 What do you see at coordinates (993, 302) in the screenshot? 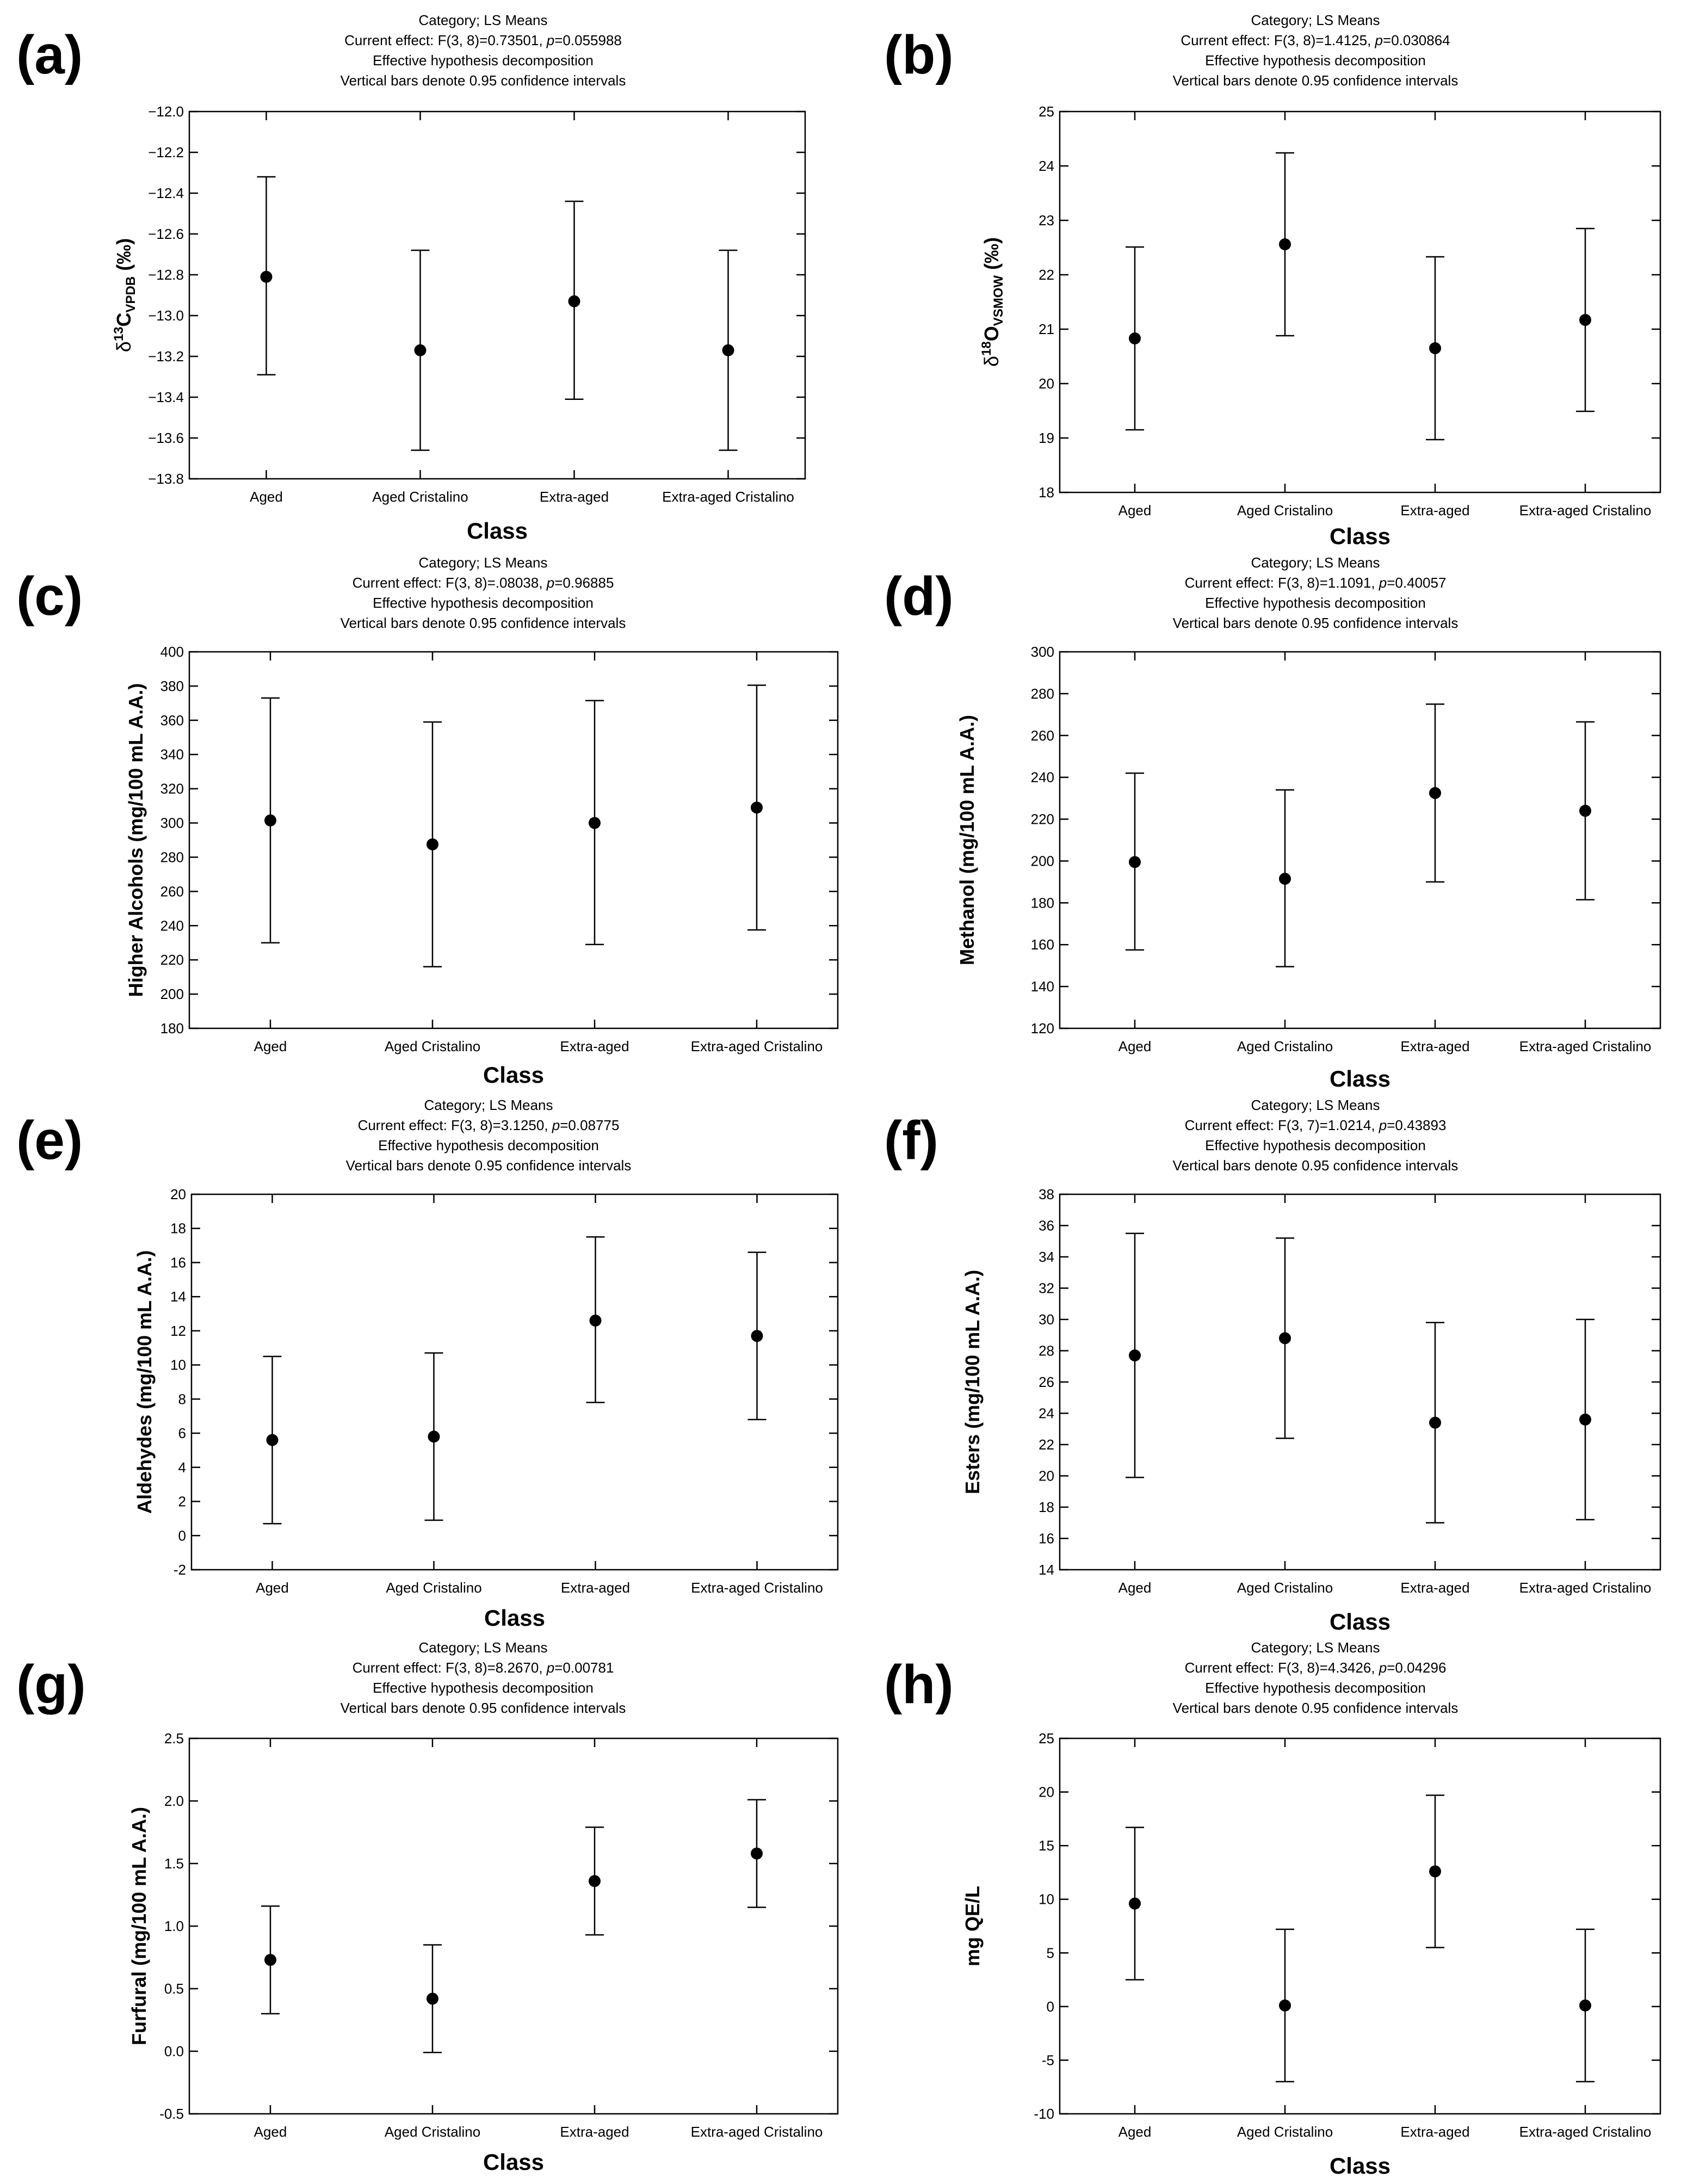
I see `y-axis-label: δ18OVSMOW (‰)` at bounding box center [993, 302].